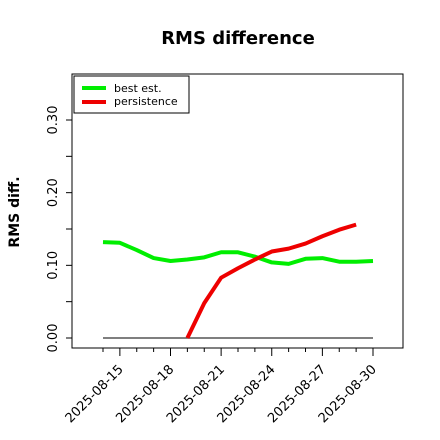 The height and width of the screenshot is (440, 440). I want to click on legend-box, so click(131, 94).